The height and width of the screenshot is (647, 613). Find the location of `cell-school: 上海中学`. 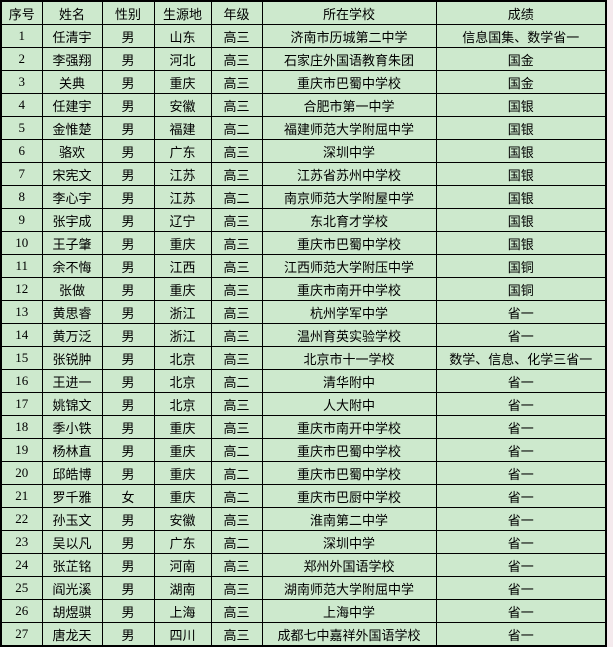

cell-school: 上海中学 is located at coordinates (349, 611).